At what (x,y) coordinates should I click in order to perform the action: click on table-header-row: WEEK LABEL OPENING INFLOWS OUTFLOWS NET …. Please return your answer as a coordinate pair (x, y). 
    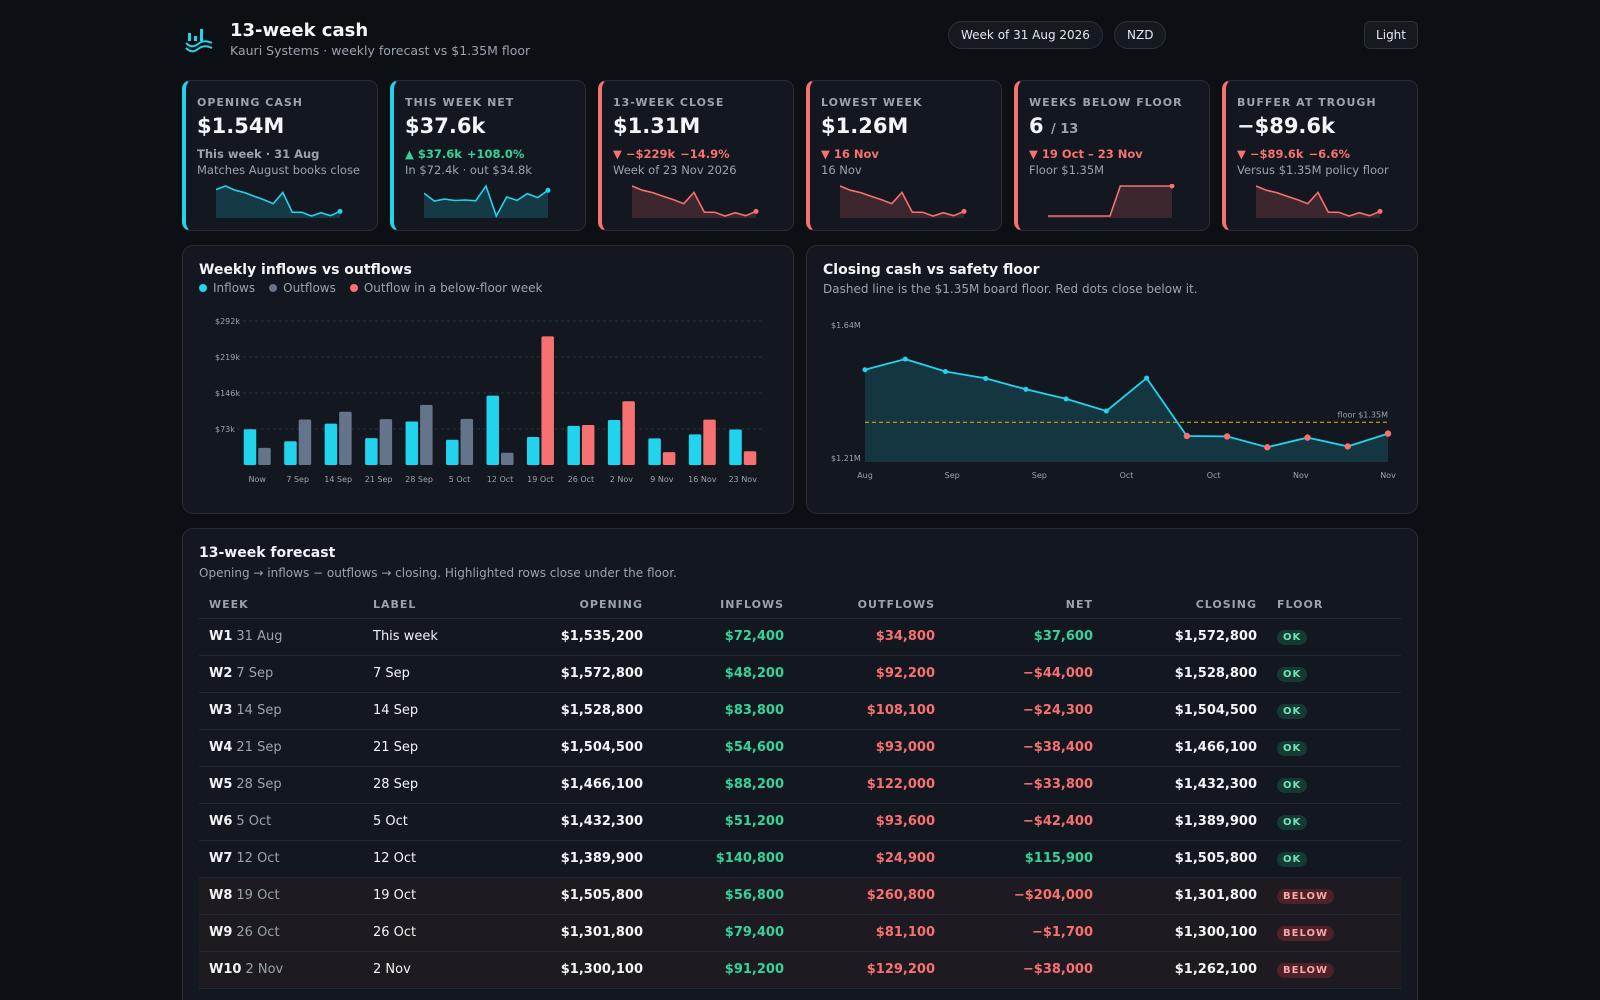
    Looking at the image, I should click on (800, 605).